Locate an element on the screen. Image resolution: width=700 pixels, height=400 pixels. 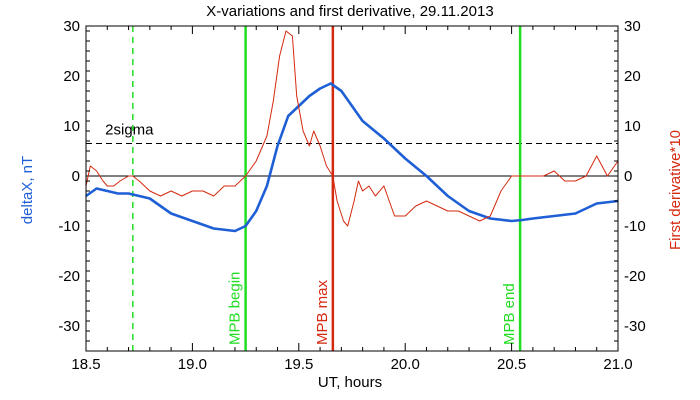
y-tick-label-right: 30 is located at coordinates (632, 26).